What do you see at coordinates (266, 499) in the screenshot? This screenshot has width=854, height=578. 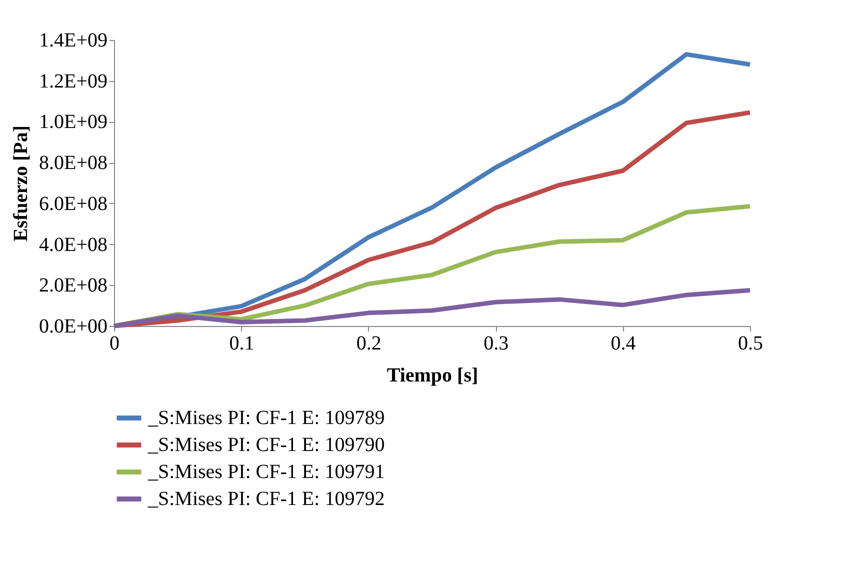 I see `legend-label: _S:Mises PI: CF-1 E: 109792` at bounding box center [266, 499].